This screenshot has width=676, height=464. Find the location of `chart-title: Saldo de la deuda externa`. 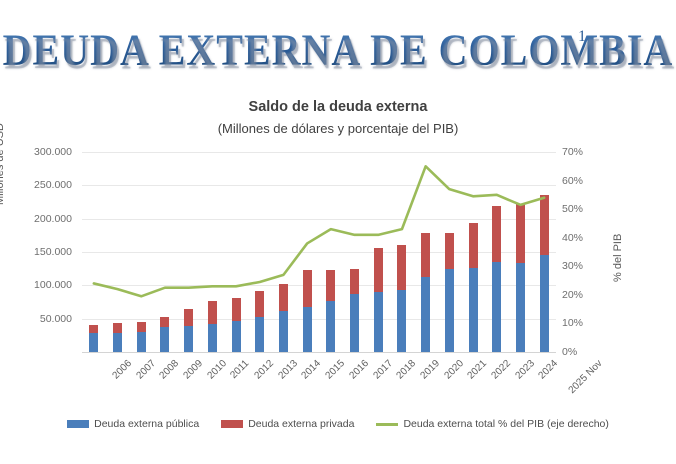

chart-title: Saldo de la deuda externa is located at coordinates (338, 107).